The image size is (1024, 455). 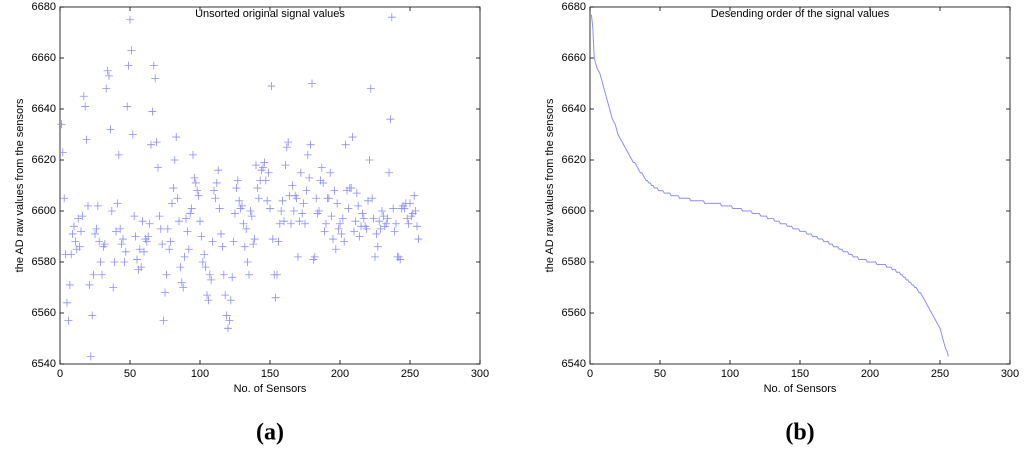 I want to click on y-tick-label: 6600, so click(x=44, y=211).